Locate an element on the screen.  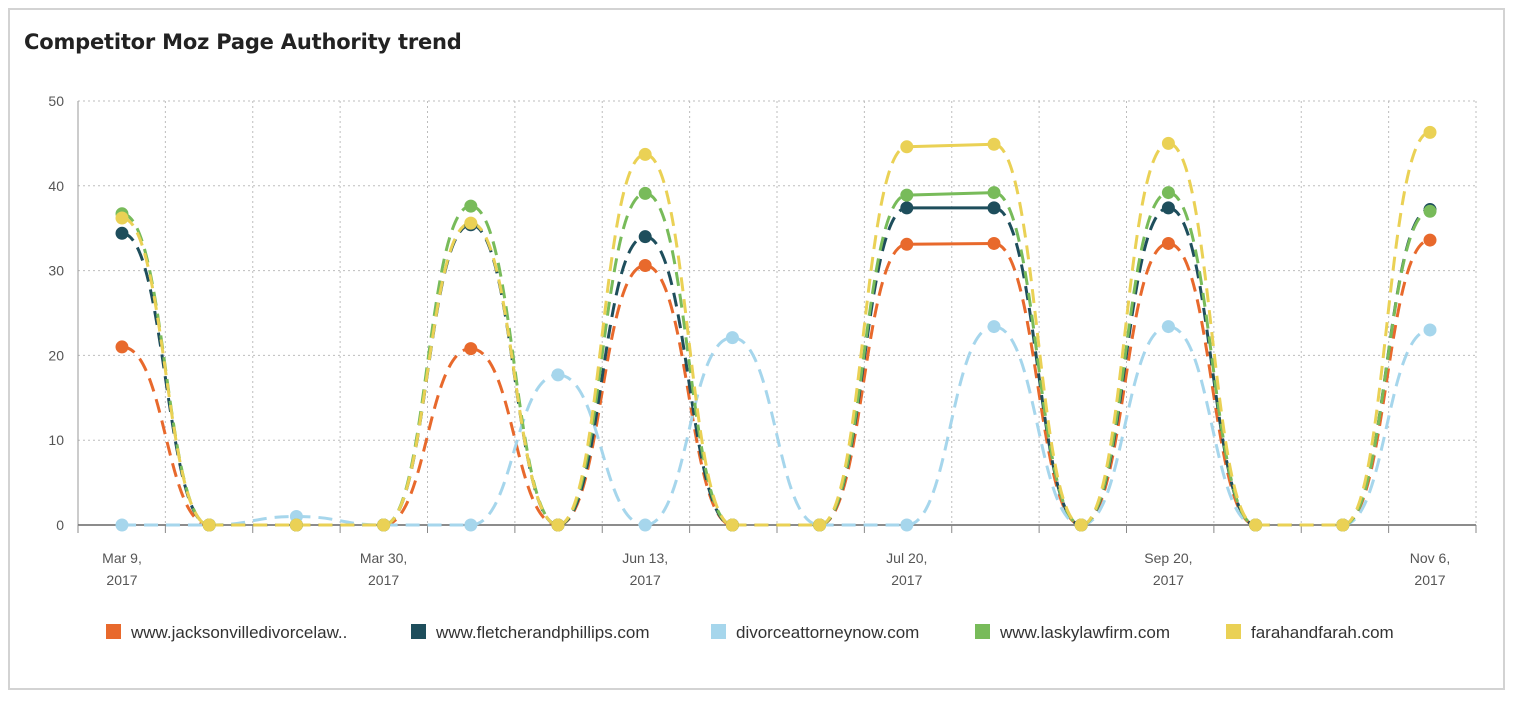
legend-label: divorceattorneynow.com is located at coordinates (827, 632).